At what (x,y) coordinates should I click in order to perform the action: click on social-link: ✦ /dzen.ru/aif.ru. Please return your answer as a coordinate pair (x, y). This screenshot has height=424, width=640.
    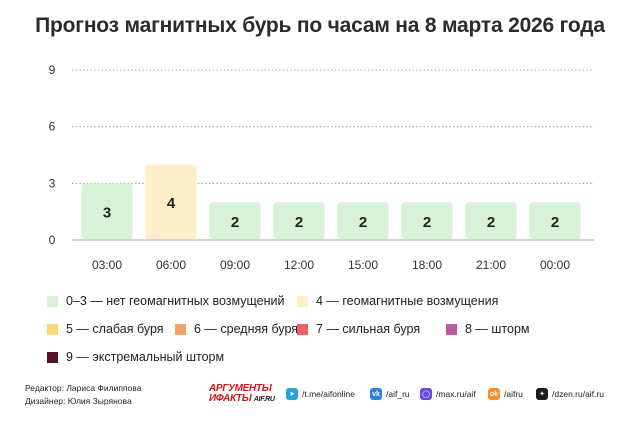
    Looking at the image, I should click on (570, 394).